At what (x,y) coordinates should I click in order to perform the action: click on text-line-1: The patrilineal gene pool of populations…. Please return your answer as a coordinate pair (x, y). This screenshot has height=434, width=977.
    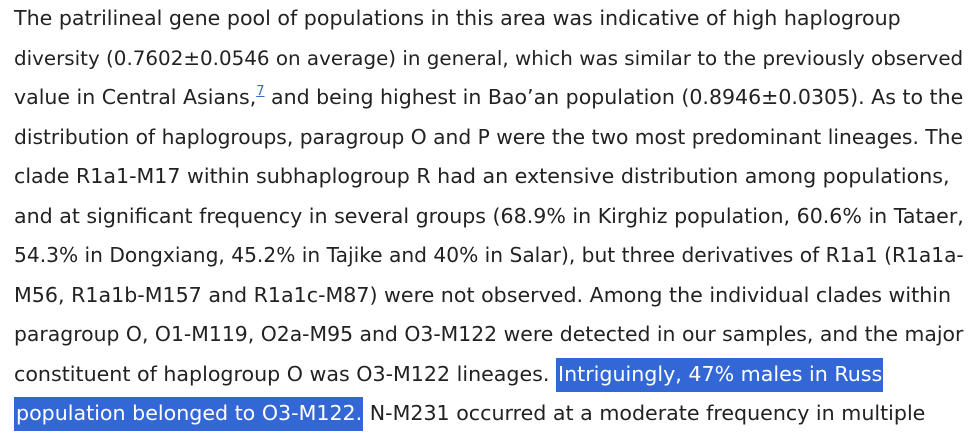
    Looking at the image, I should click on (489, 19).